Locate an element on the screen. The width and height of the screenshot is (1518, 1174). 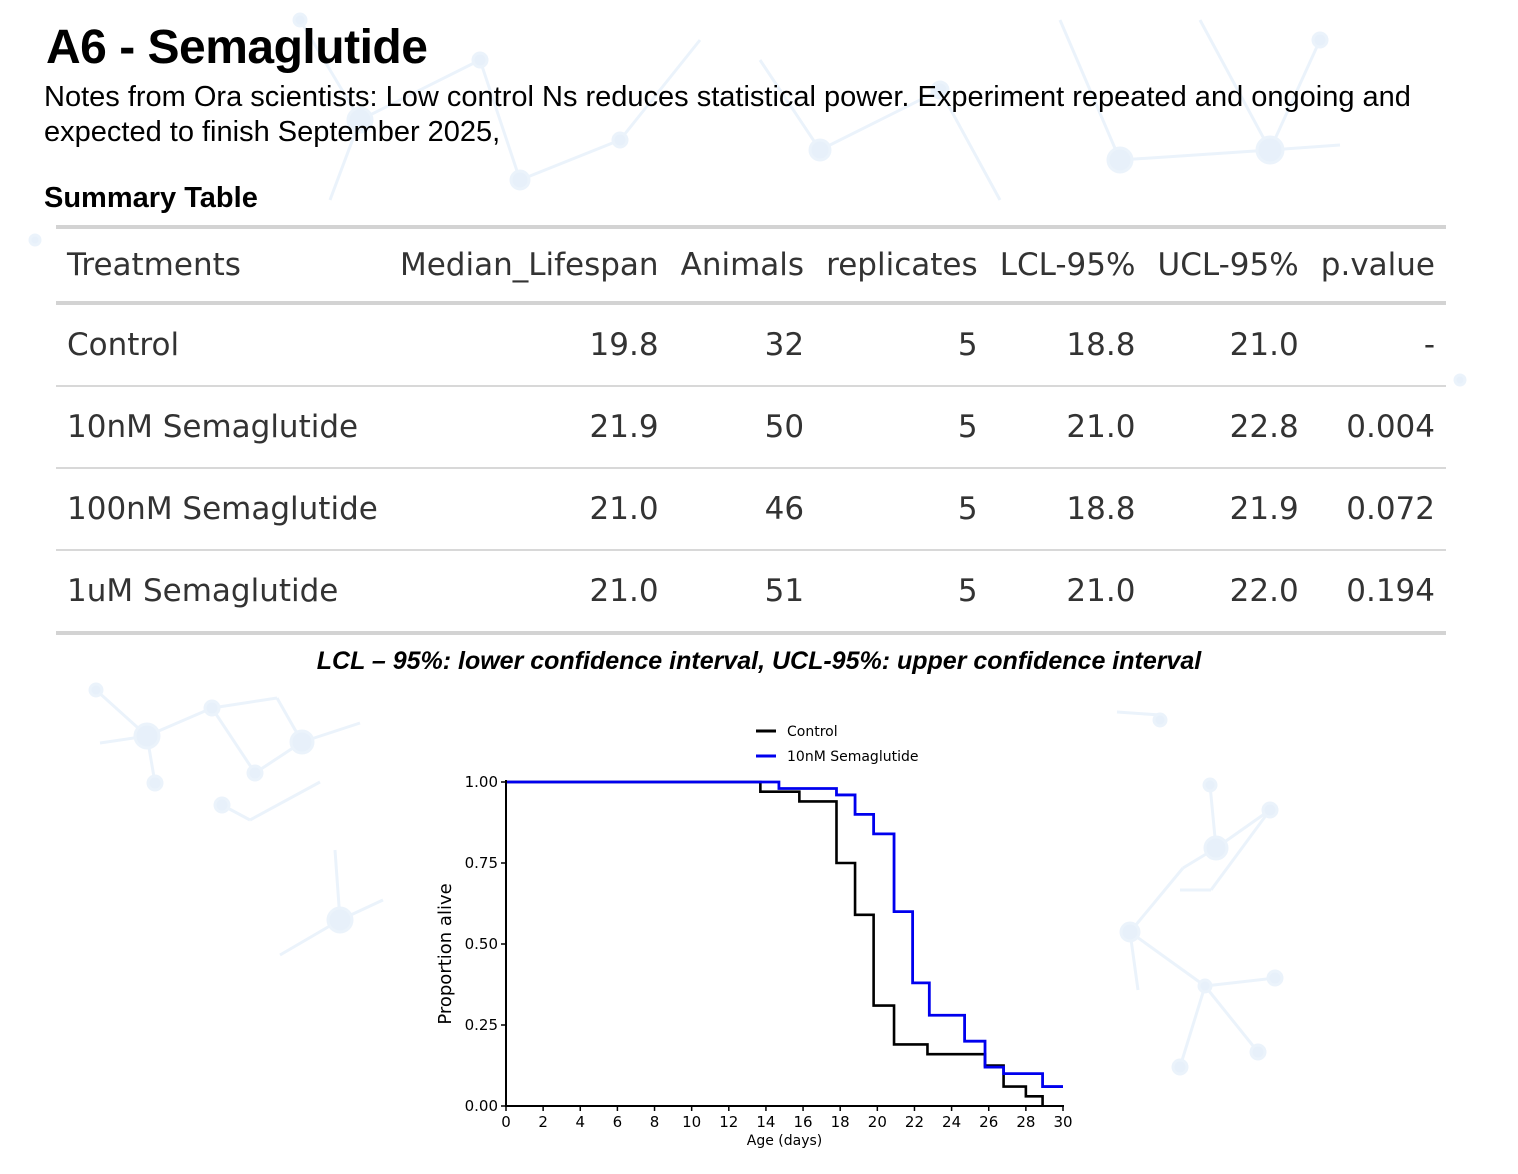
legend-label: Control is located at coordinates (812, 732).